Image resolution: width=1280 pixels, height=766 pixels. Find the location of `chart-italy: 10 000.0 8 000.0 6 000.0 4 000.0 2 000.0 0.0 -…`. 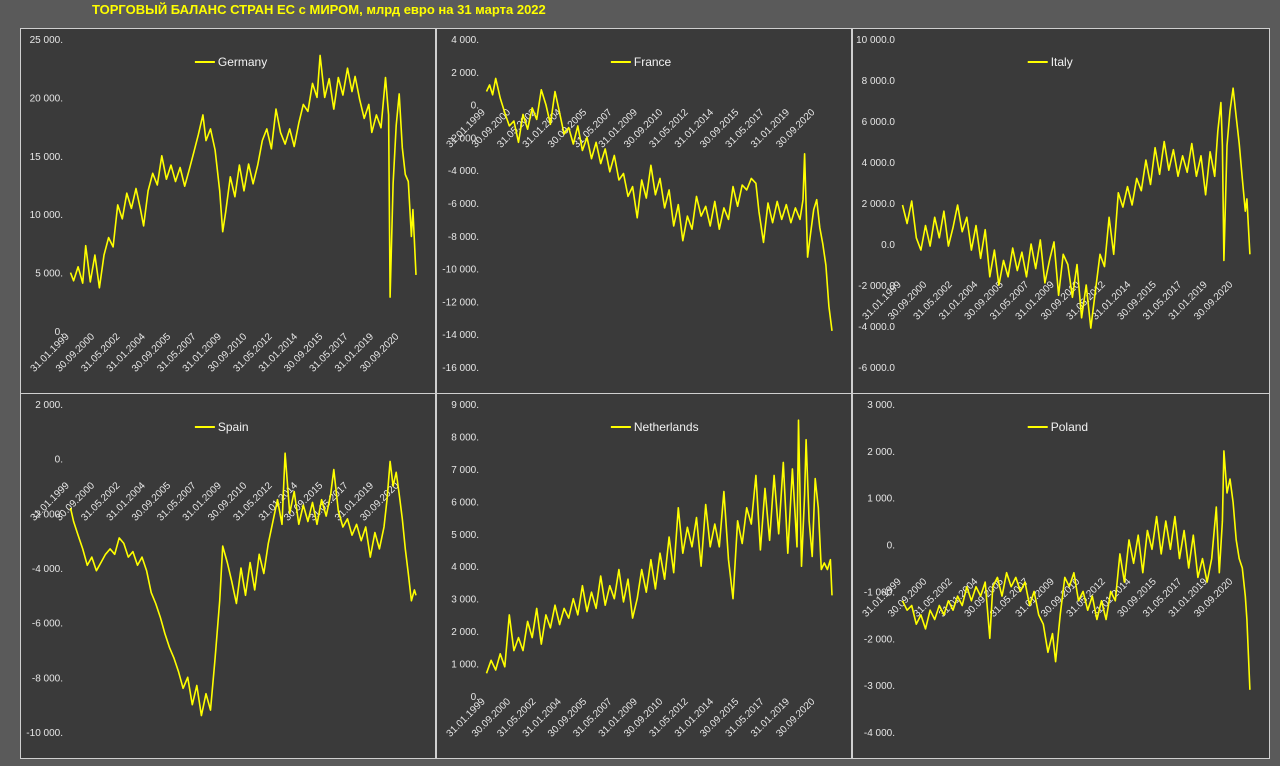

chart-italy: 10 000.0 8 000.0 6 000.0 4 000.0 2 000.0 0.0 -… is located at coordinates (1053, 204).